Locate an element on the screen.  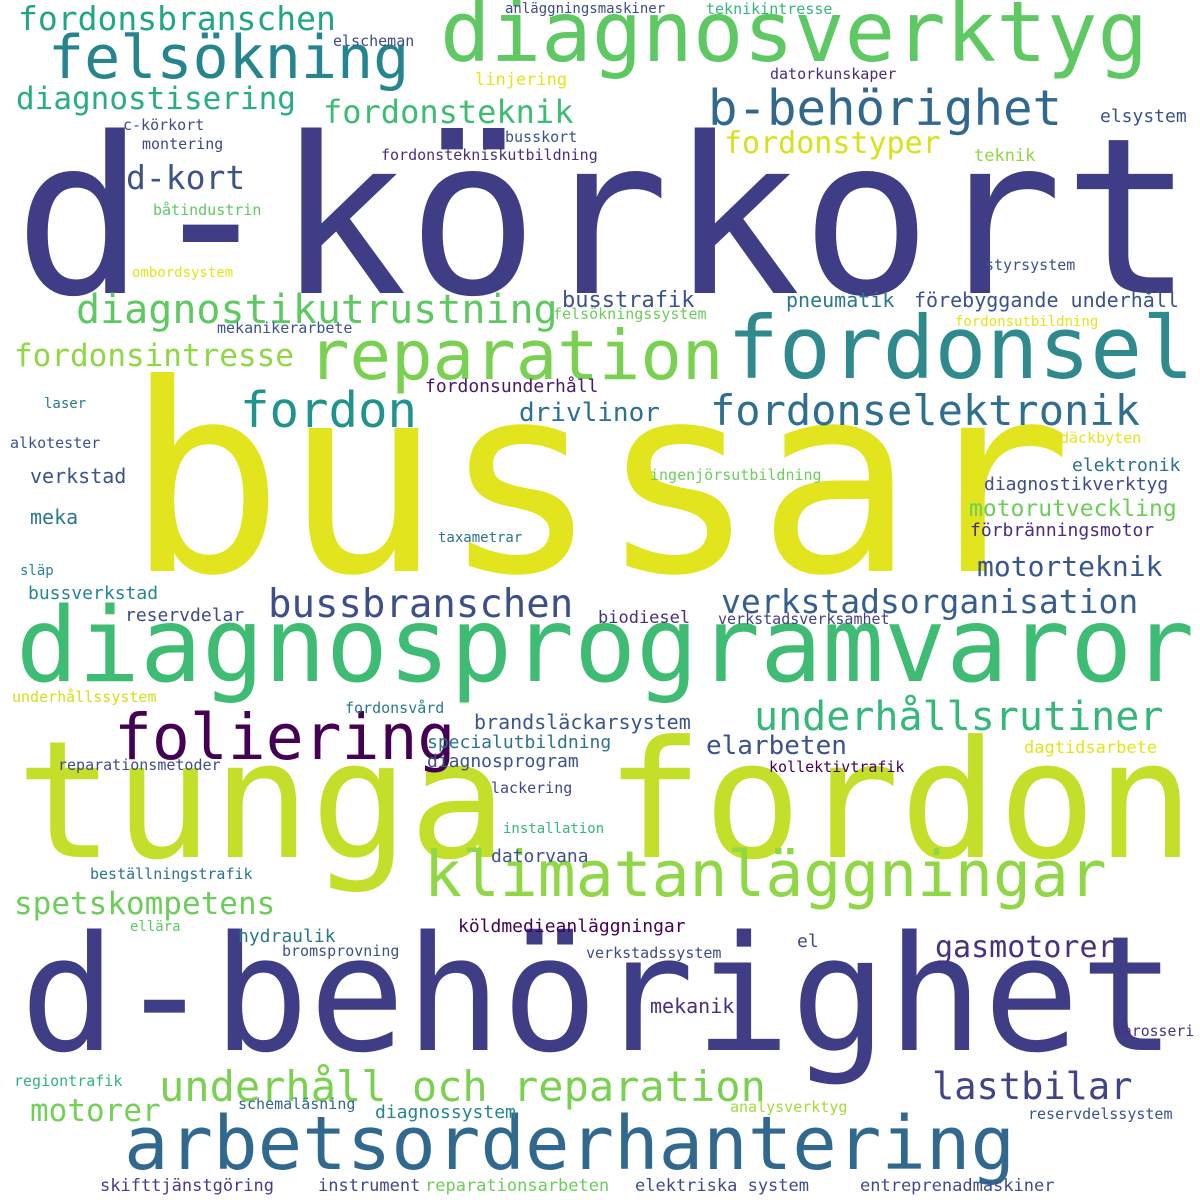
word: underhållssystem is located at coordinates (84, 697).